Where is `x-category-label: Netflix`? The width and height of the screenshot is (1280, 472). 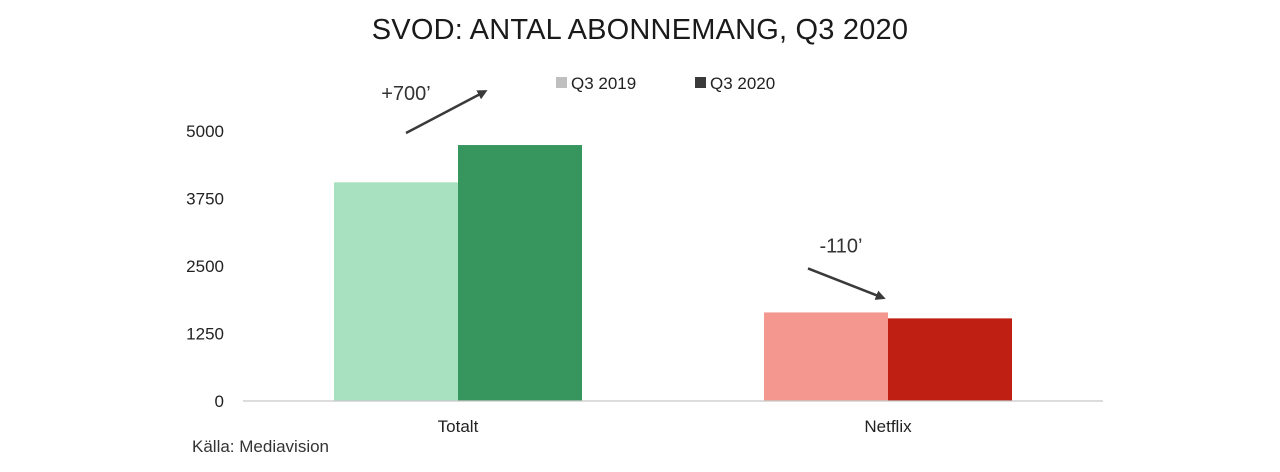
x-category-label: Netflix is located at coordinates (888, 426).